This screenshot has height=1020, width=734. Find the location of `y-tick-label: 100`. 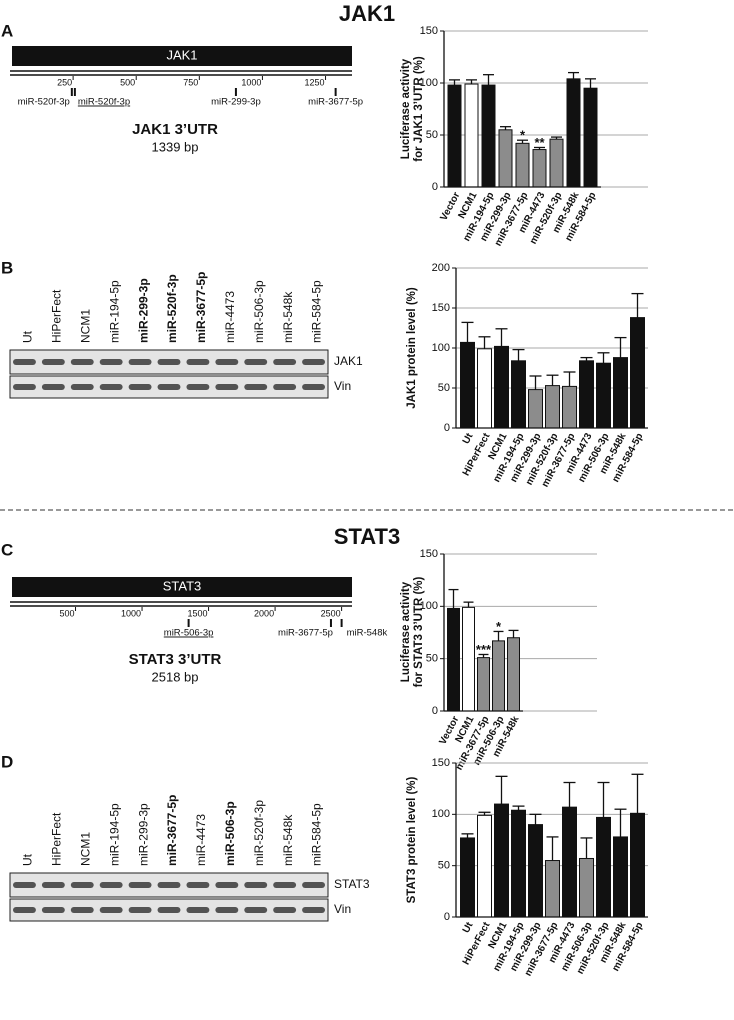

y-tick-label: 100 is located at coordinates (441, 814).